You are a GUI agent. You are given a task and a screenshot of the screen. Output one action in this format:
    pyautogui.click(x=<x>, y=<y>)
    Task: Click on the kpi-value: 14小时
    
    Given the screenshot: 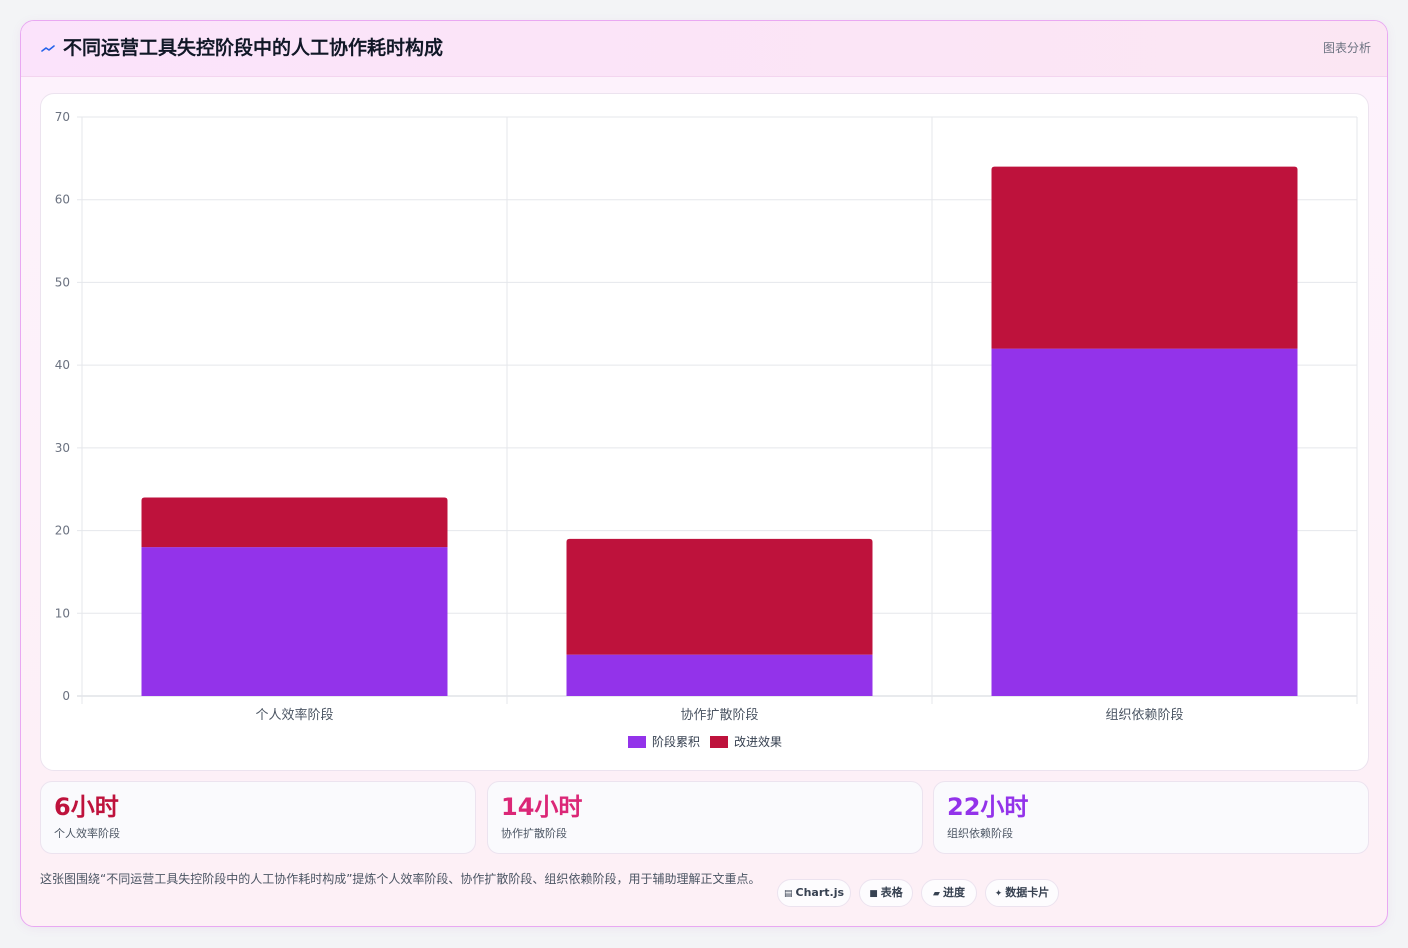 What is the action you would take?
    pyautogui.click(x=542, y=807)
    